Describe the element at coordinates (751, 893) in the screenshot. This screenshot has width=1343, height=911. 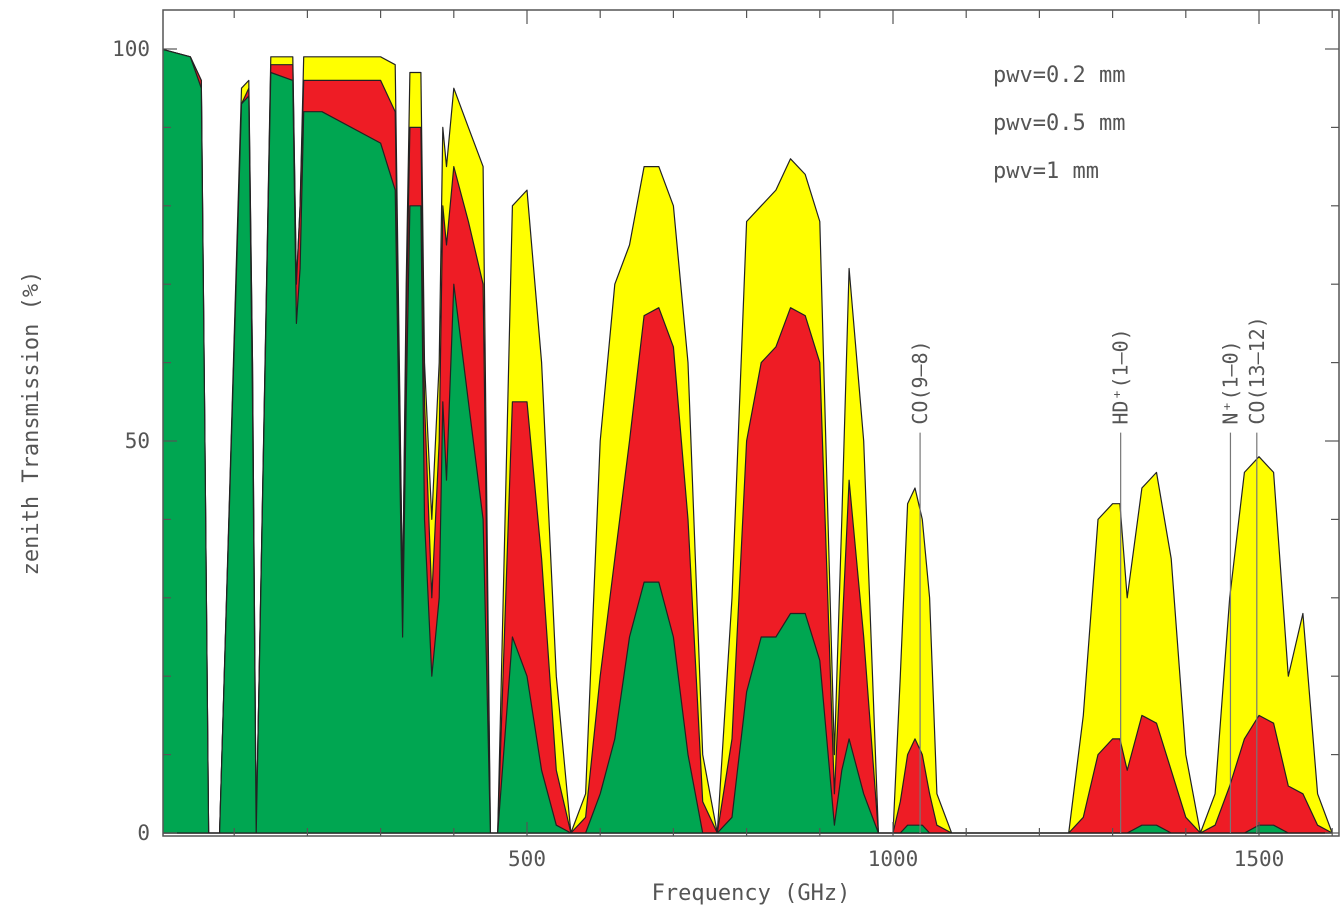
I see `x-axis-title: Frequency (GHz)` at that location.